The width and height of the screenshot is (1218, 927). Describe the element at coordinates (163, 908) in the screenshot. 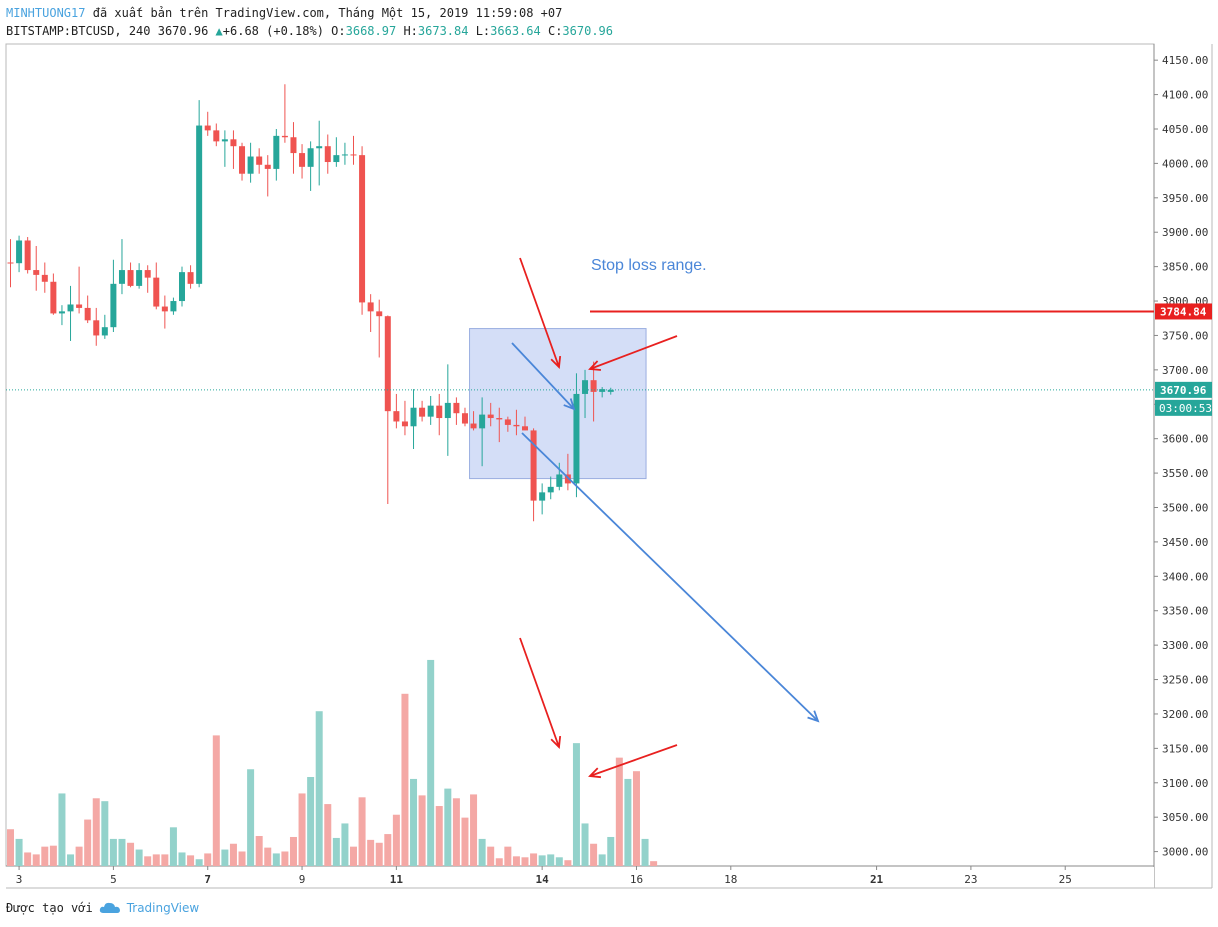

I see `tradingview-logo-text: TradingView` at that location.